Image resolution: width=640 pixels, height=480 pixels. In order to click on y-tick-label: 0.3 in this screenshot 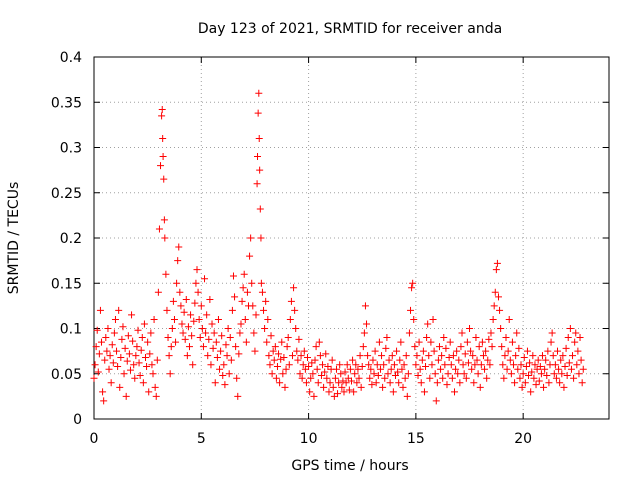, I will do `click(71, 149)`.